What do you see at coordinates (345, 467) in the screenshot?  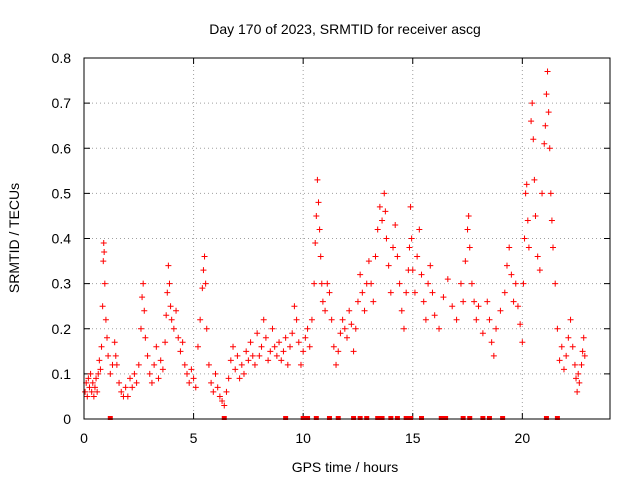 I see `x-axis-label: GPS time / hours` at bounding box center [345, 467].